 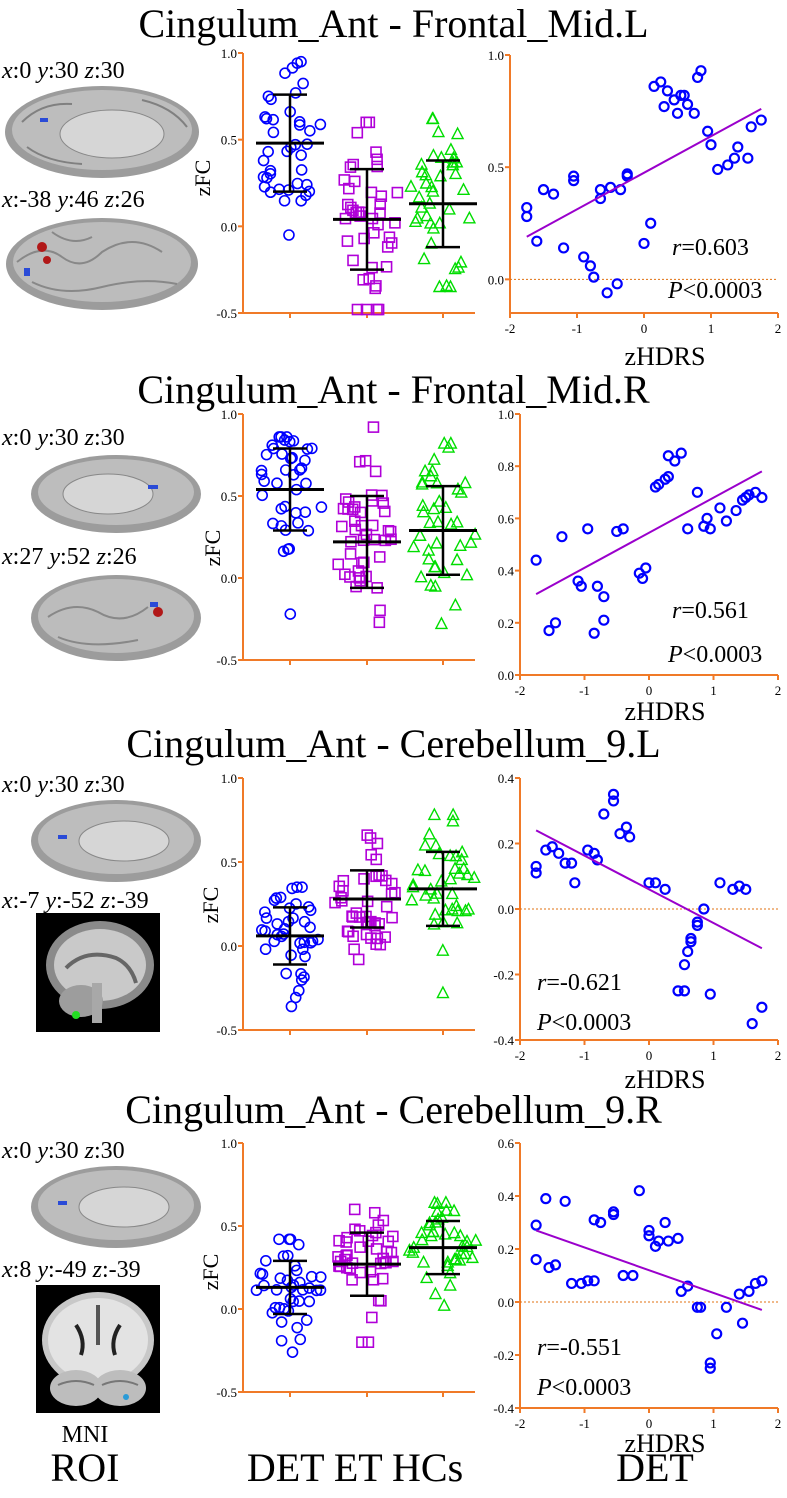 I want to click on panel-title-1: Cingulum_Ant - Frontal_Mid.L, so click(x=393, y=23).